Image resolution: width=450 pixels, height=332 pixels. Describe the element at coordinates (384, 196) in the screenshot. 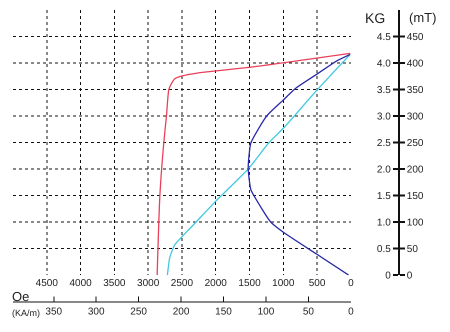

I see `y-tick-label: 1.5` at that location.